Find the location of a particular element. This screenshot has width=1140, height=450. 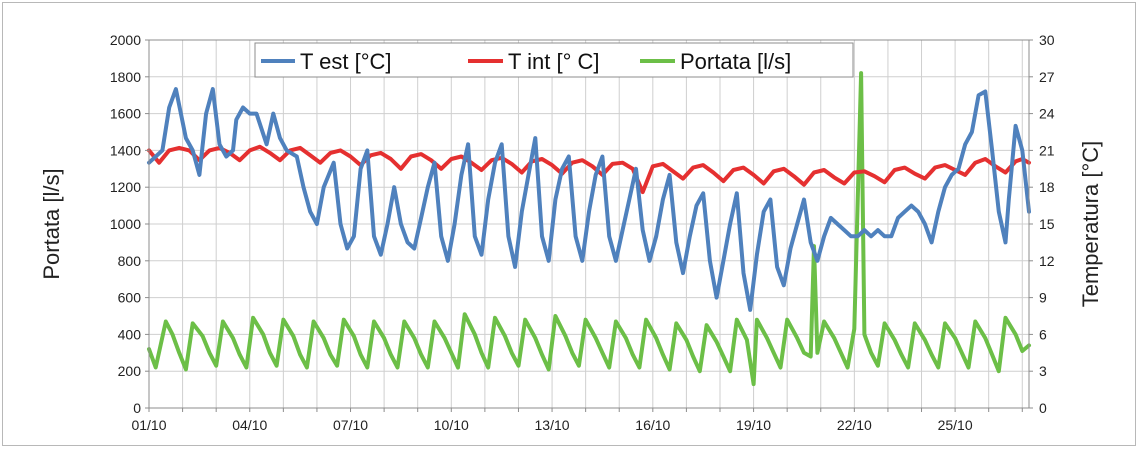

series-line-t-int-c is located at coordinates (589, 169).